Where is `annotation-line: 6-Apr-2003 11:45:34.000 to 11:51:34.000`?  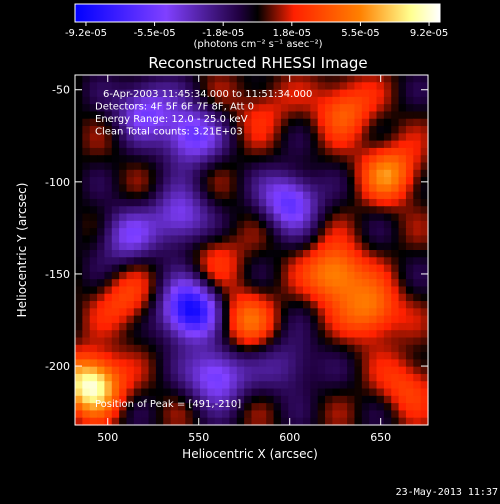
annotation-line: 6-Apr-2003 11:45:34.000 to 11:51:34.000 is located at coordinates (207, 94).